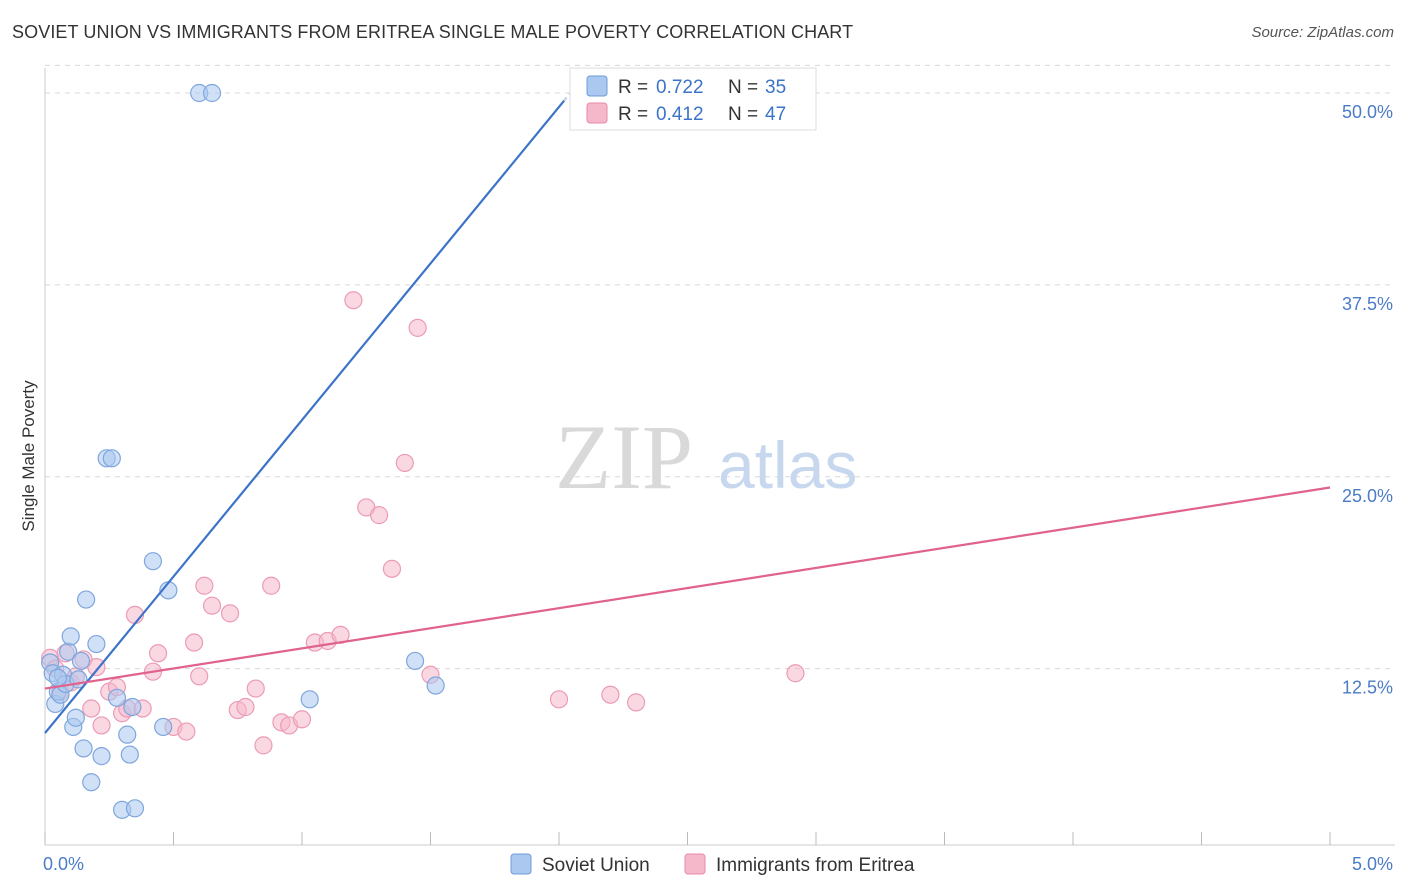  I want to click on legend-n-label-blue: N =, so click(745, 87).